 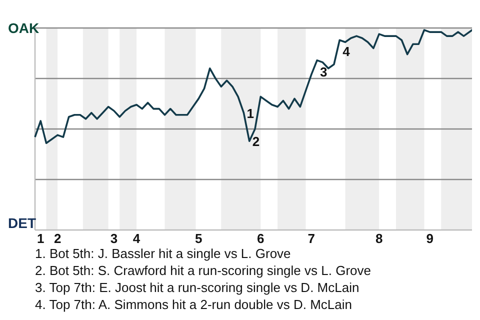 I want to click on x-tick-label: 5, so click(x=198, y=238).